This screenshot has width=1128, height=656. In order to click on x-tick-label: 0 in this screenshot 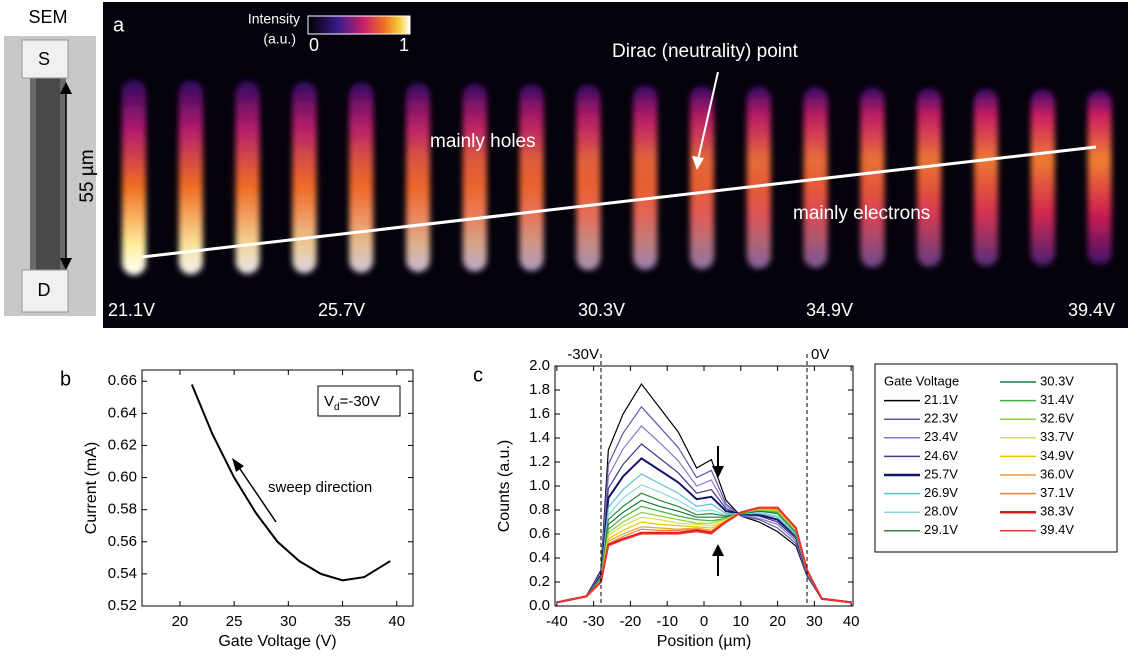, I will do `click(704, 621)`.